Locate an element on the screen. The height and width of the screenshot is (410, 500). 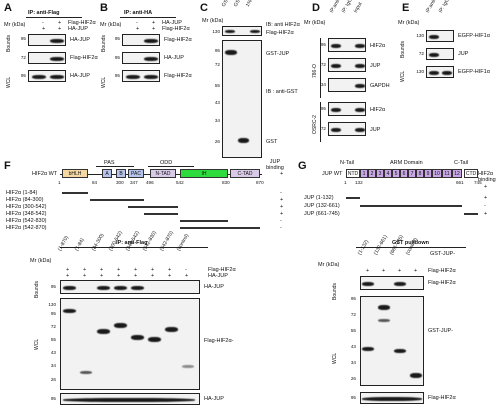
construct-label: HIF2α (348-542) is located at coordinates (26, 214).